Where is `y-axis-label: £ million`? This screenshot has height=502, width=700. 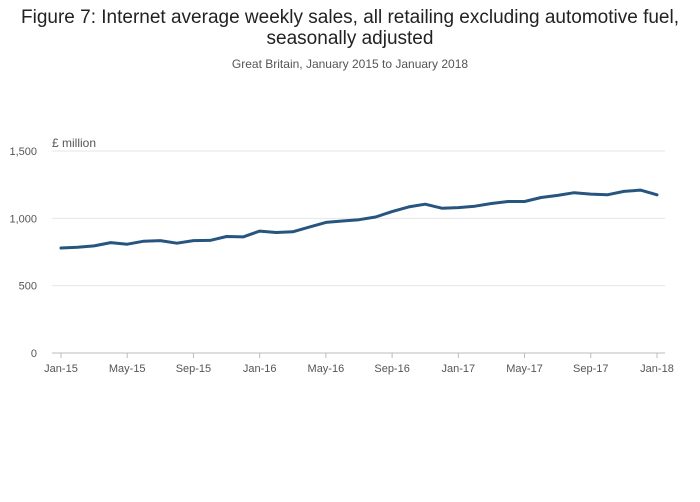 y-axis-label: £ million is located at coordinates (74, 143).